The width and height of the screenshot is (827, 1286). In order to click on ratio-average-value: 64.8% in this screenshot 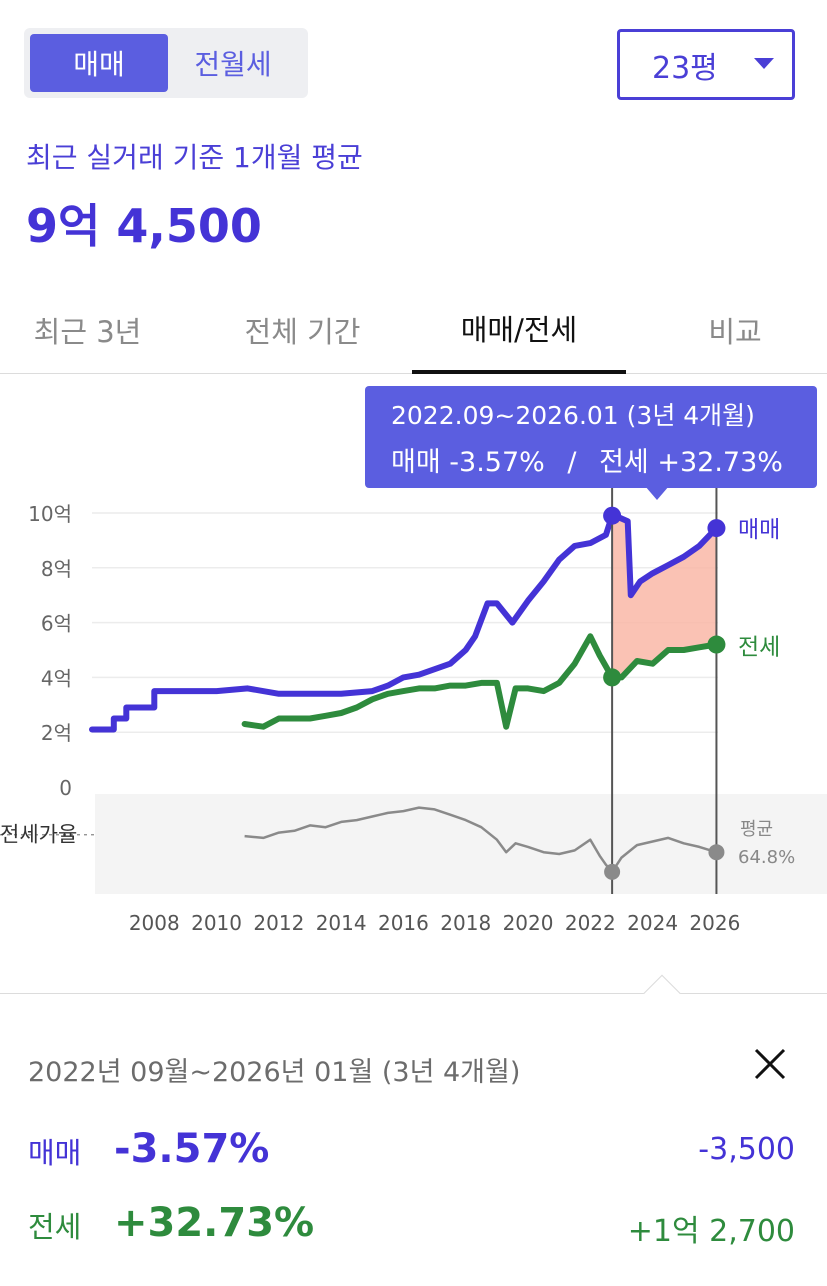, I will do `click(766, 857)`.